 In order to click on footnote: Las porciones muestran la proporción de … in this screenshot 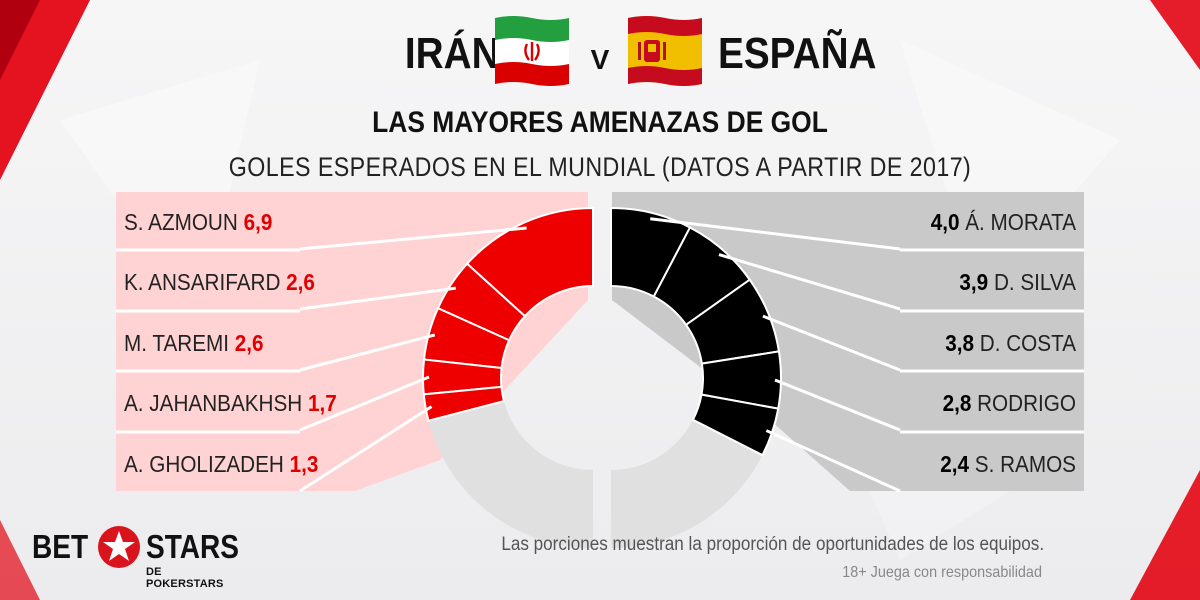, I will do `click(772, 544)`.